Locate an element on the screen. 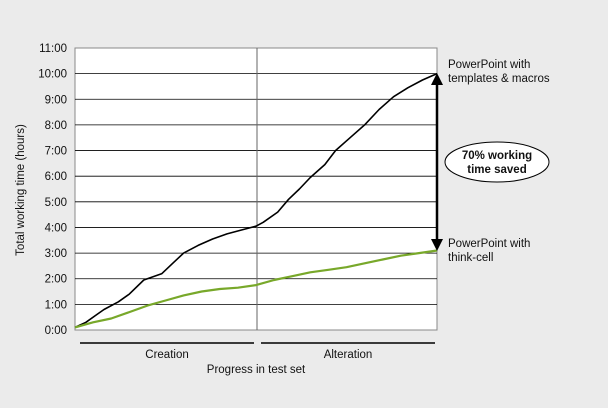  y-tick-label: 11:00 is located at coordinates (53, 49).